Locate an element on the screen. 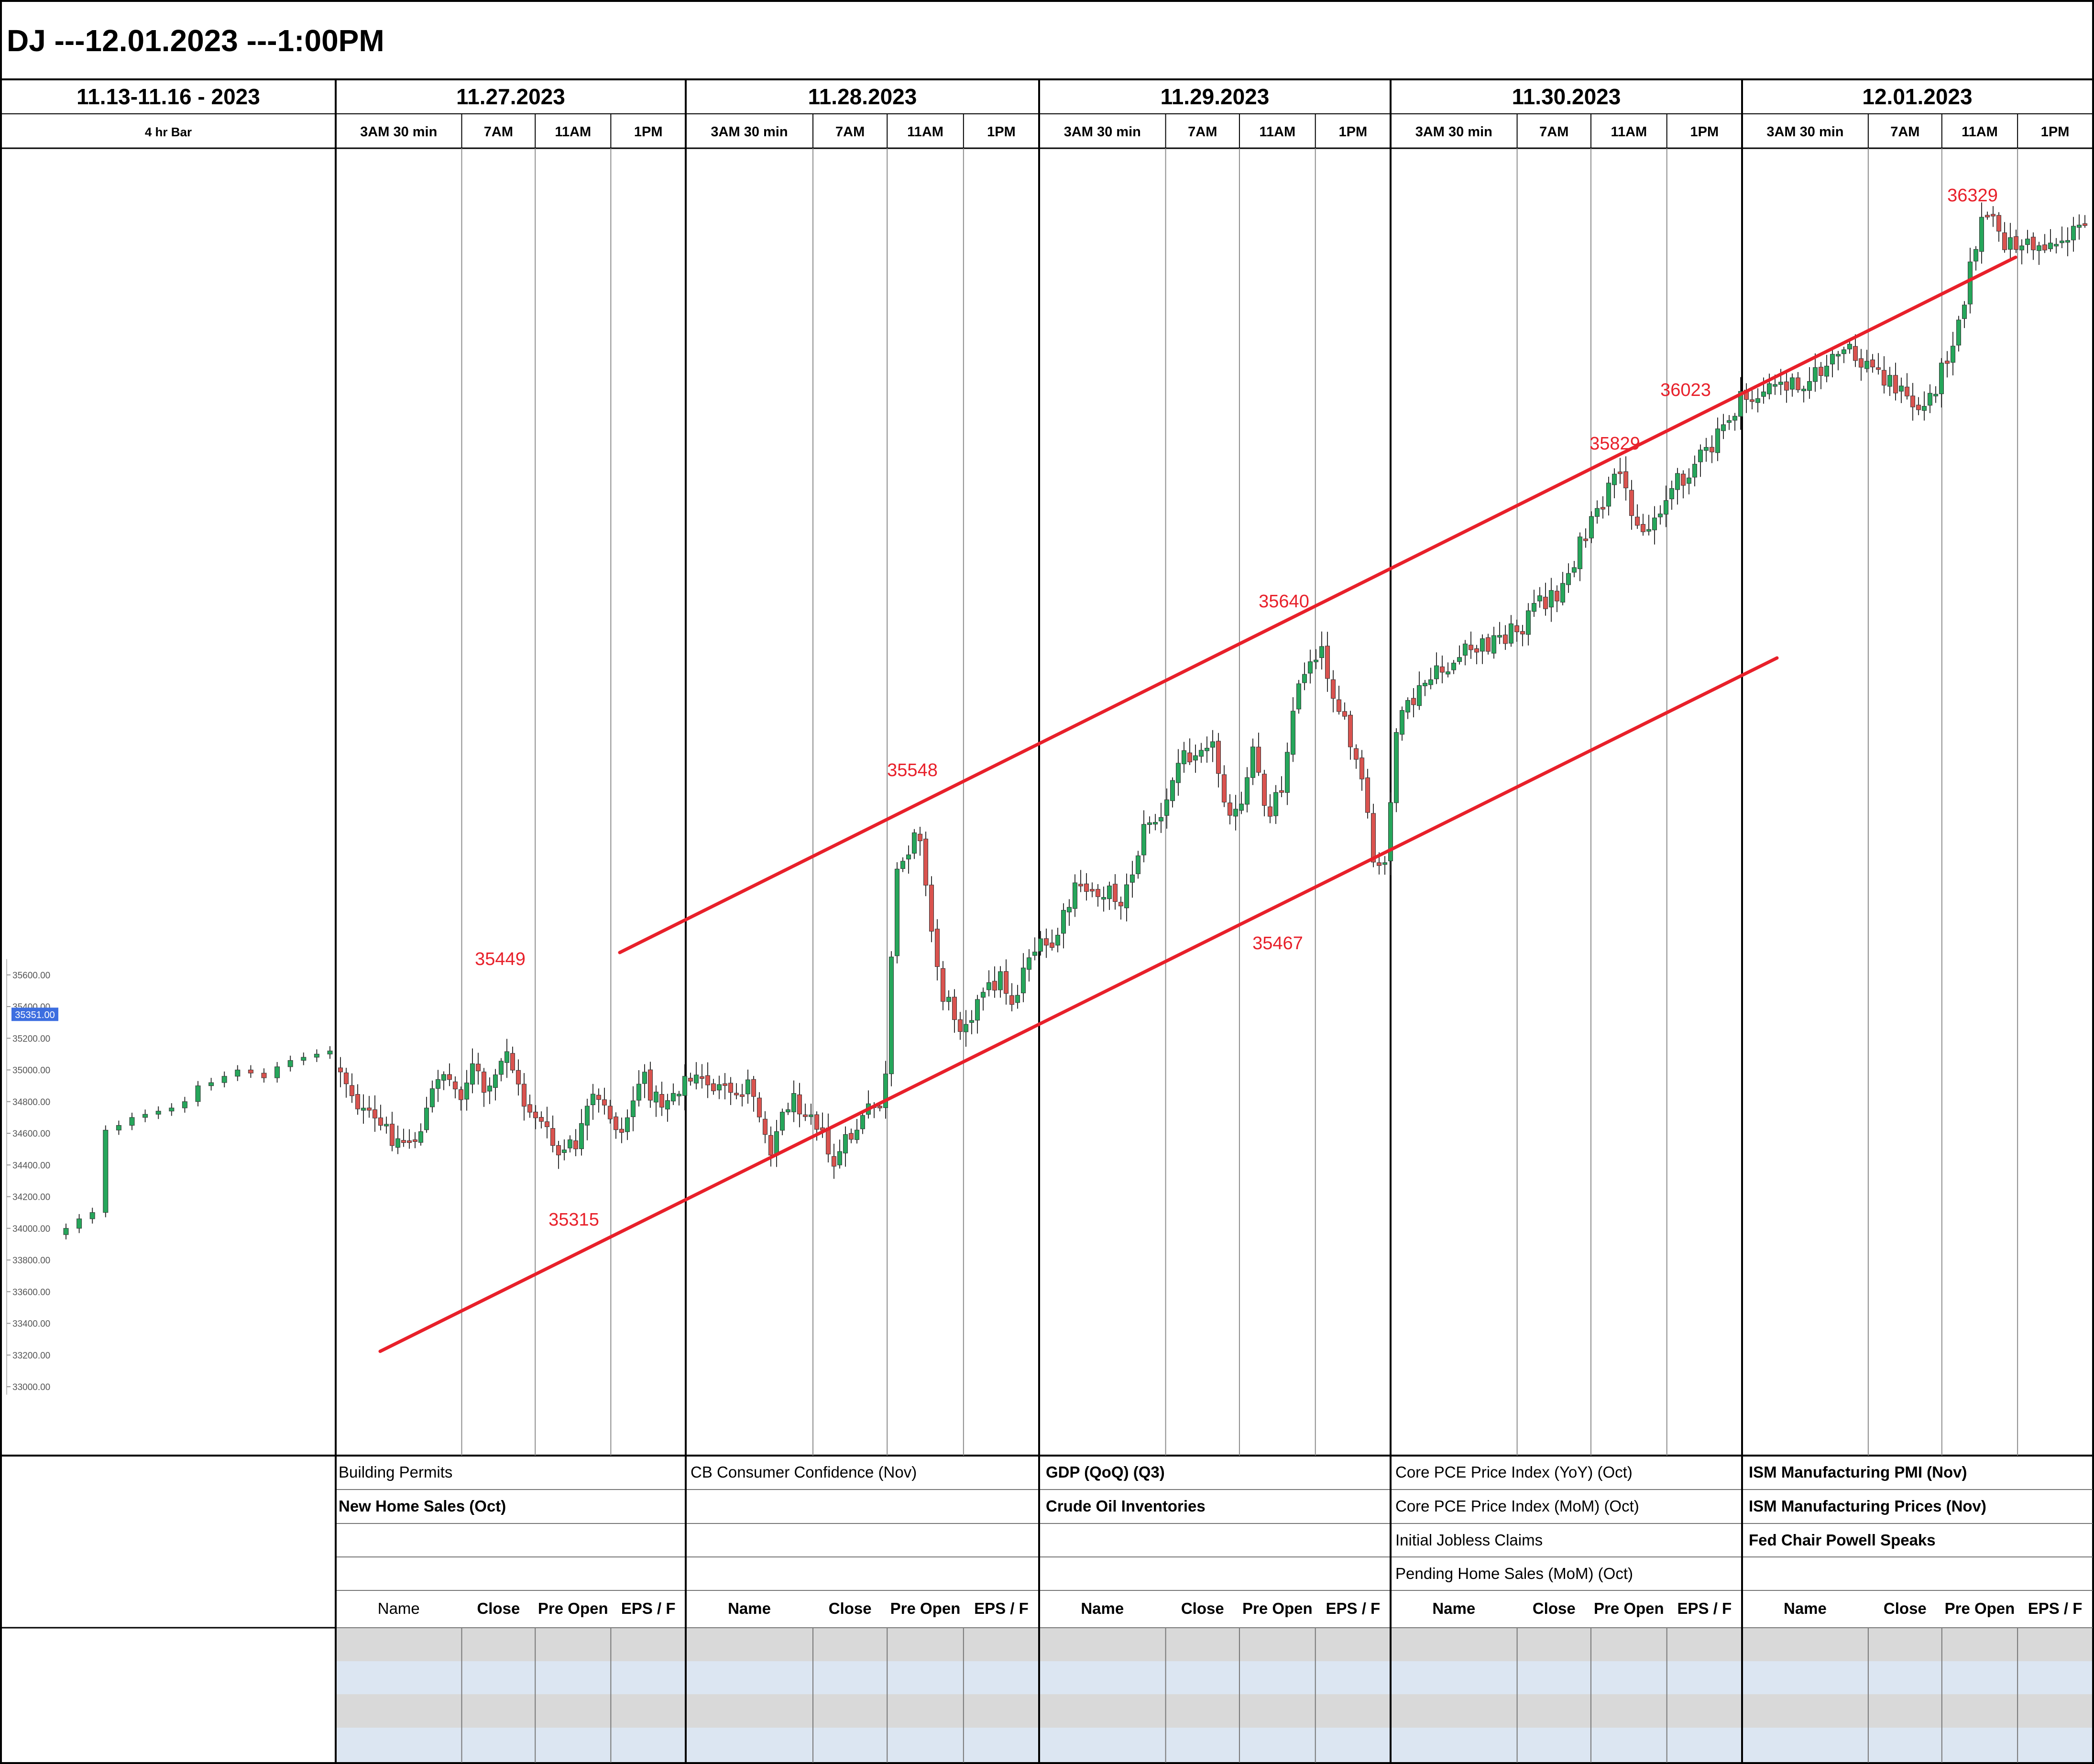 The height and width of the screenshot is (1764, 2094). y-tick-label: 34600.00 is located at coordinates (31, 1134).